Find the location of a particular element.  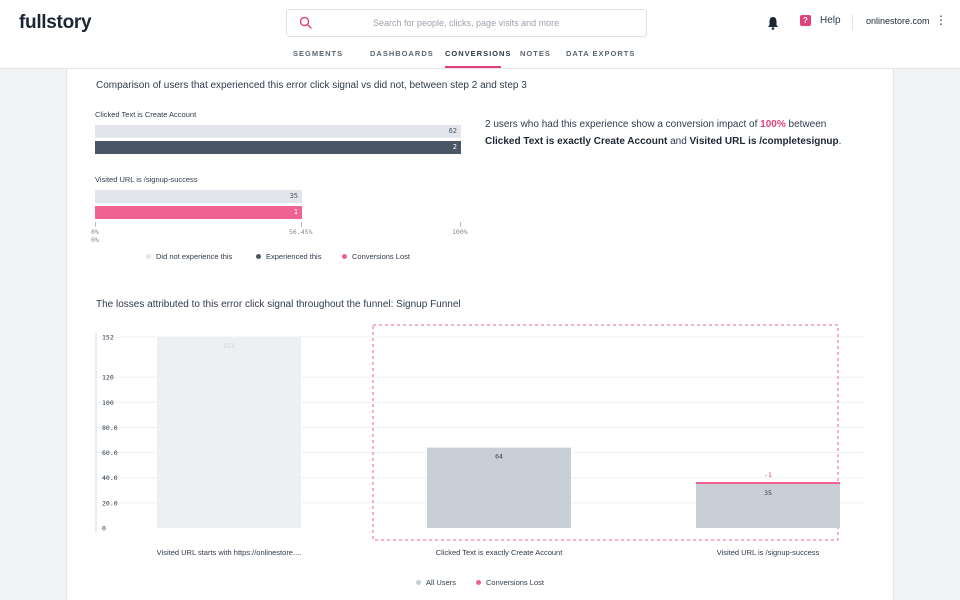

more-menu-icon: ⋮ is located at coordinates (941, 20).